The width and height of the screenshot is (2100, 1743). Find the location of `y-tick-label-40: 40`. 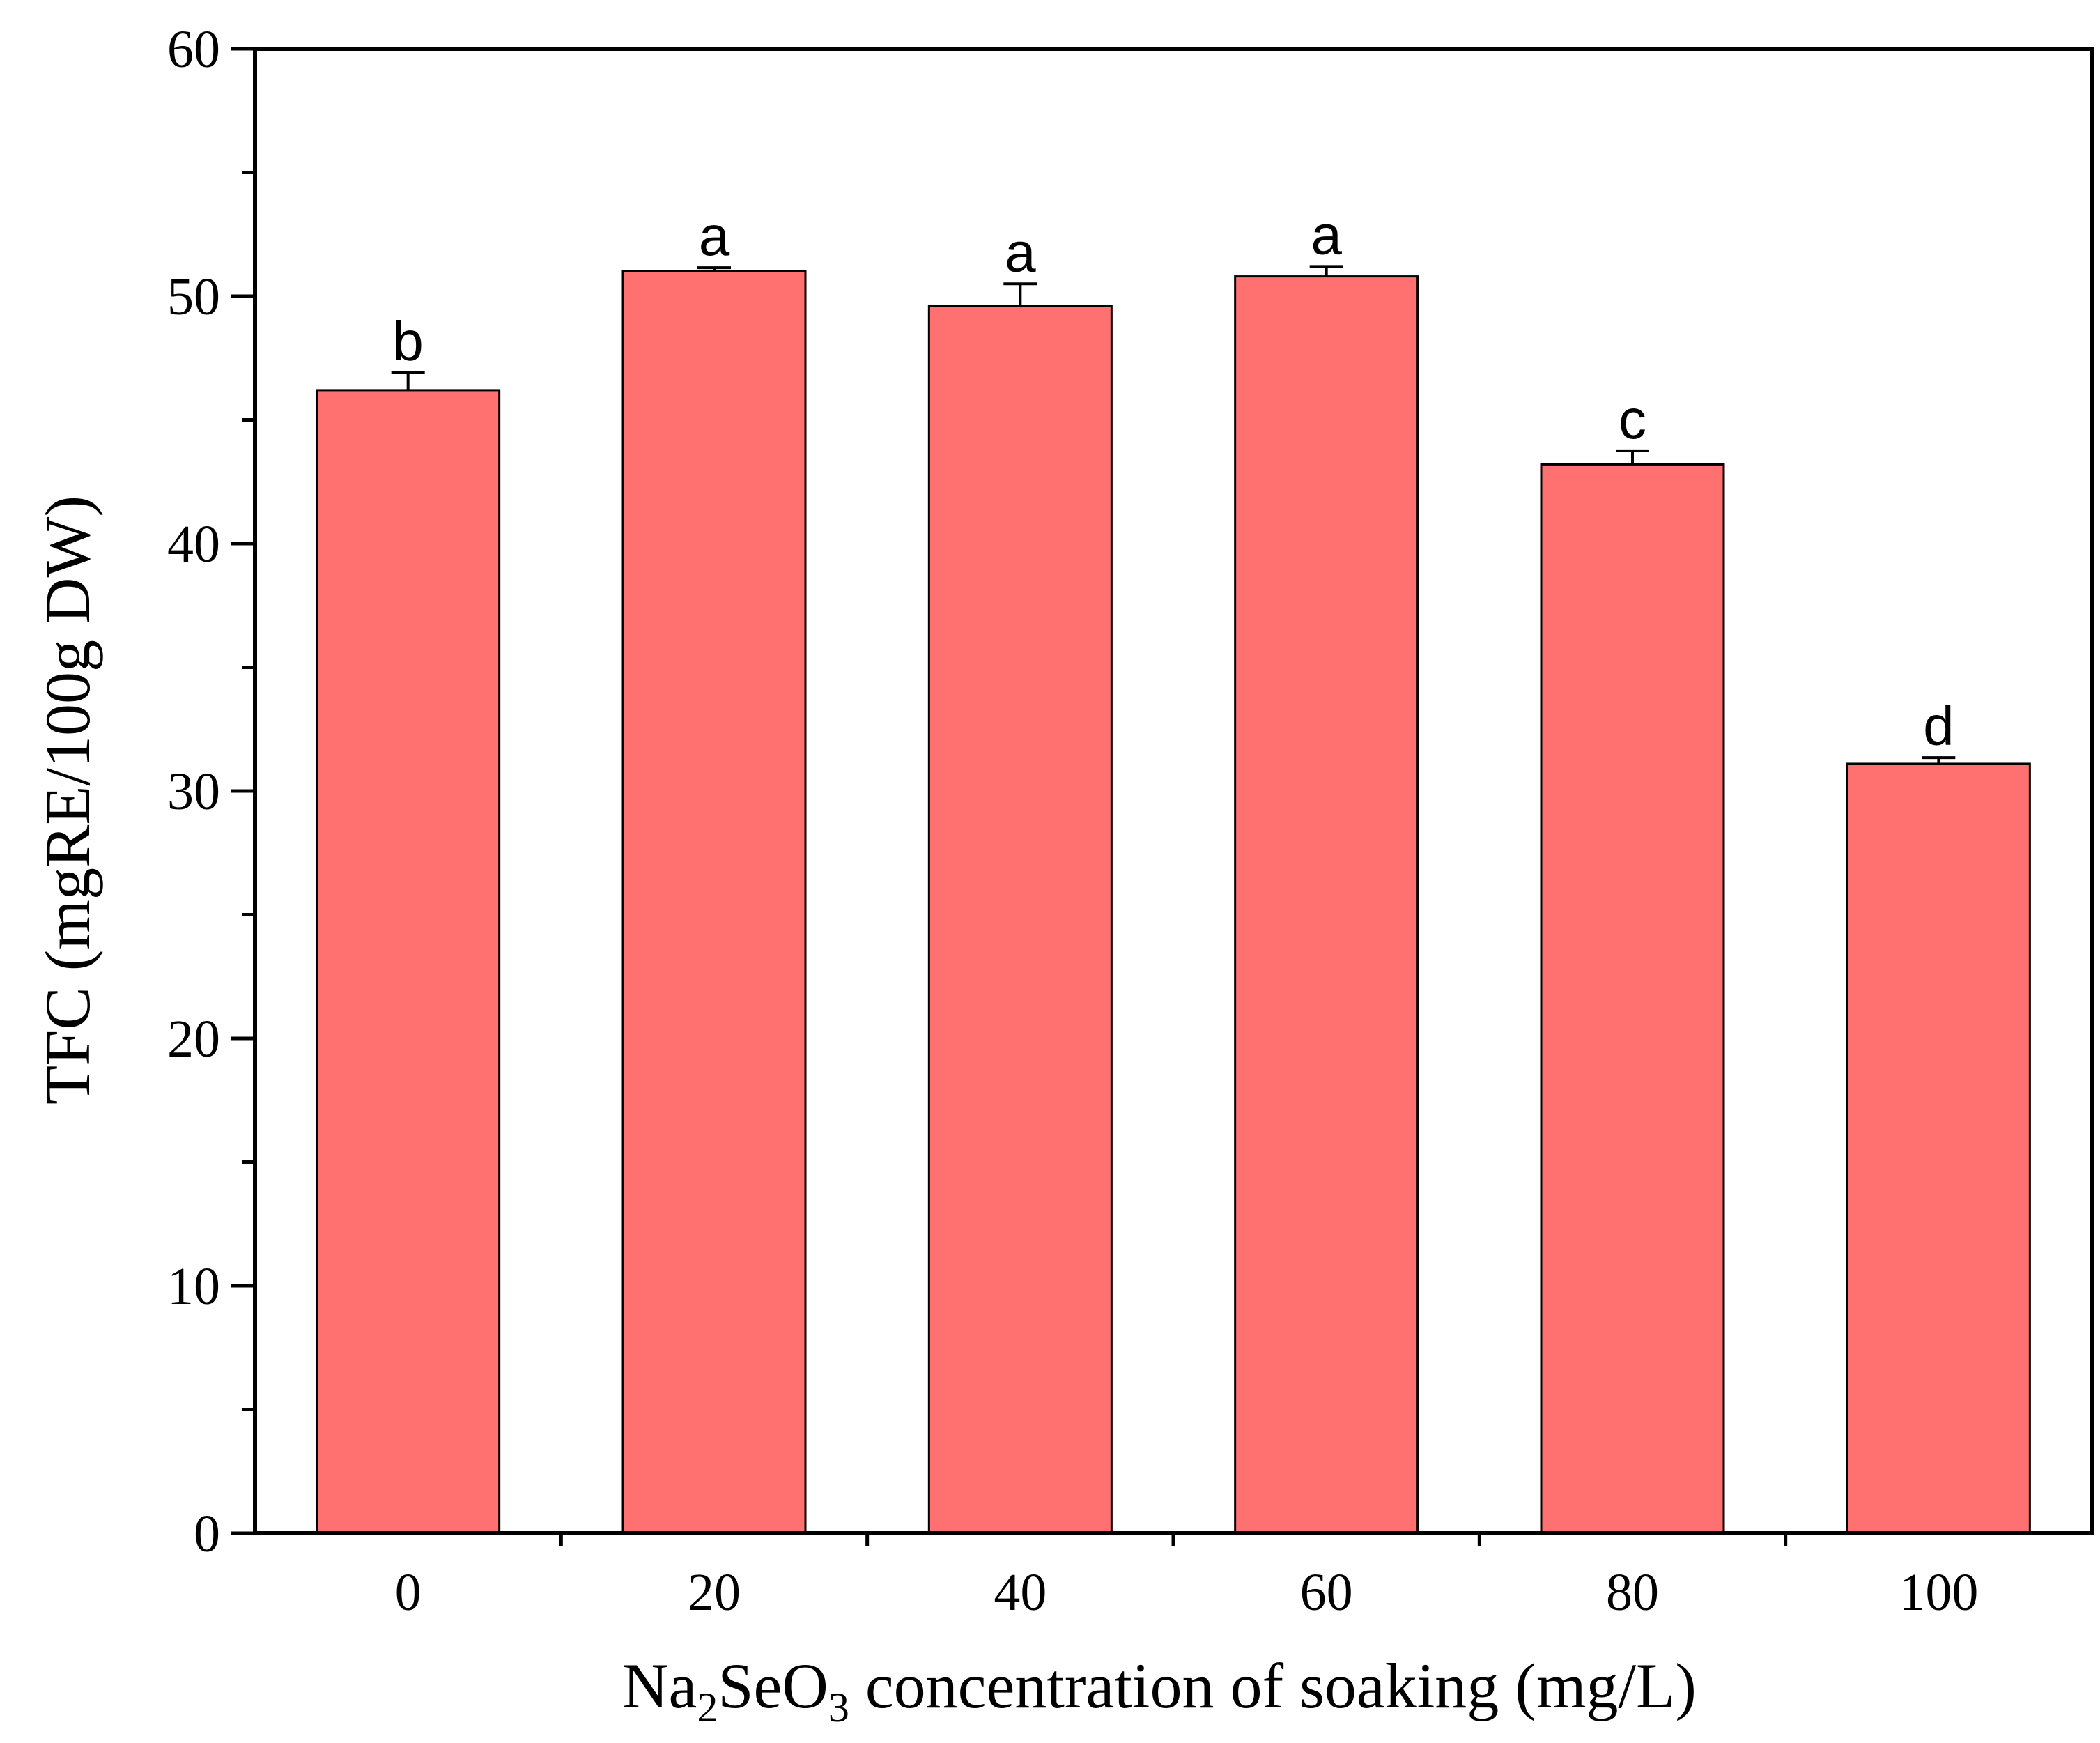

y-tick-label-40: 40 is located at coordinates (193, 544).